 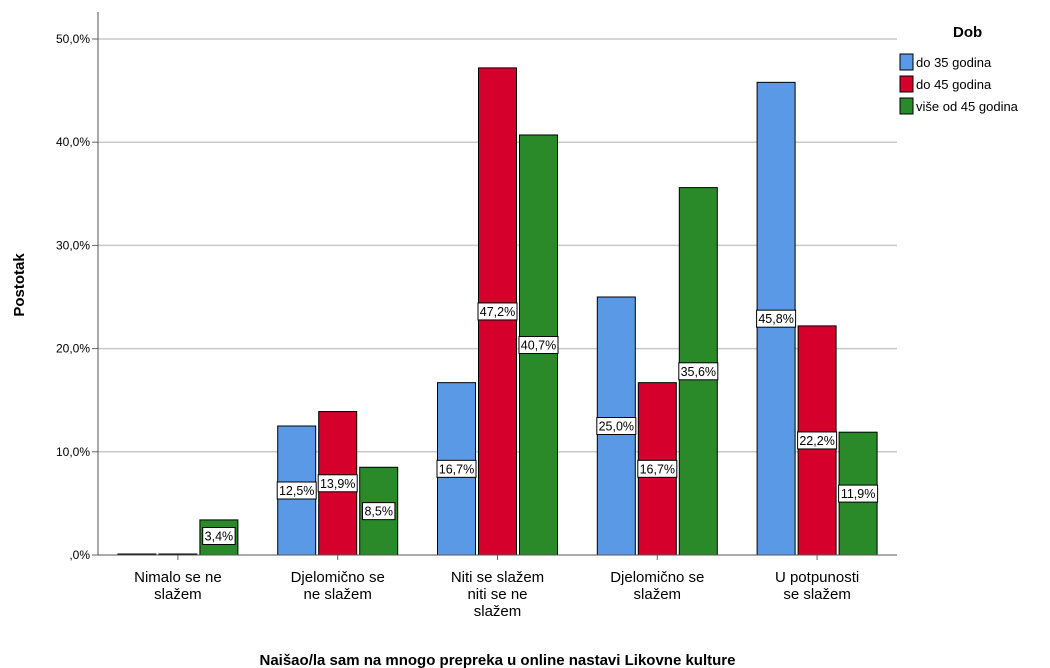 I want to click on svg-text: 47,2%, so click(x=497, y=312).